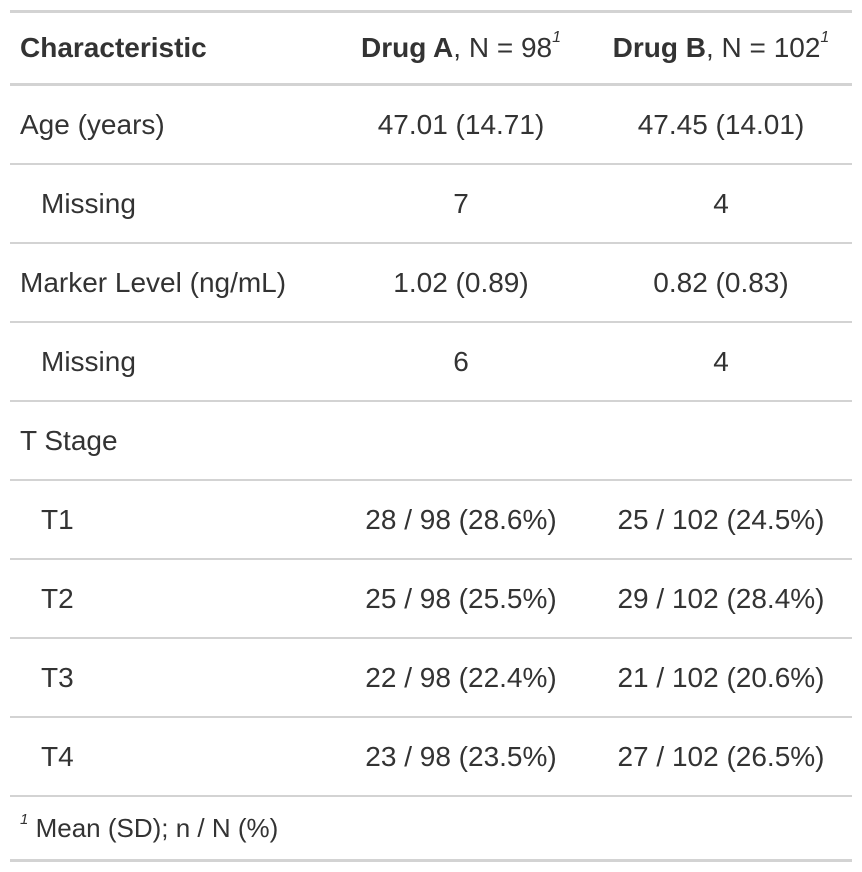 The image size is (862, 872). I want to click on footnote-row: 1 Mean (SD); n / N (%), so click(431, 829).